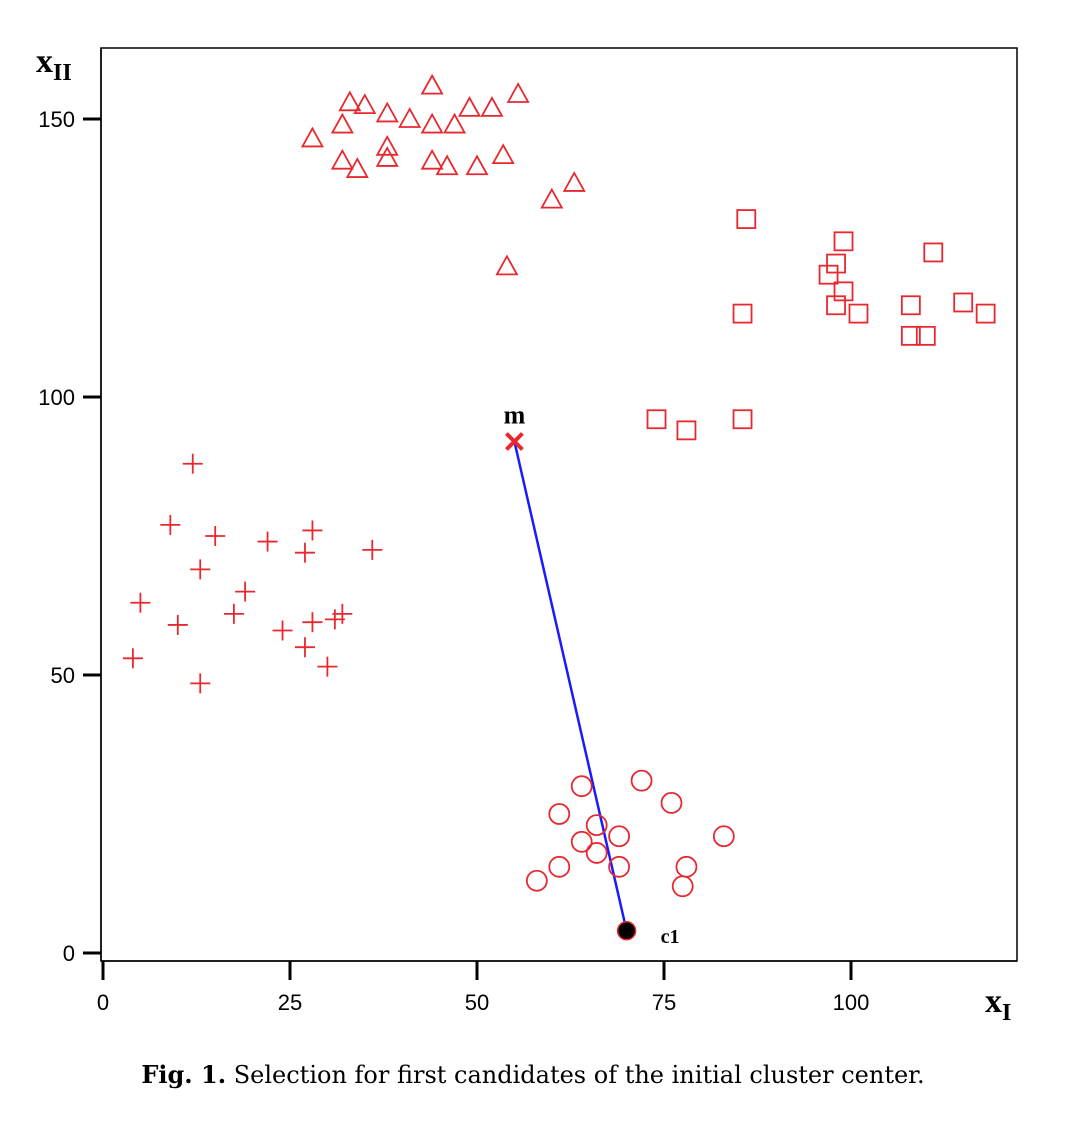  I want to click on connector-line-group, so click(570, 686).